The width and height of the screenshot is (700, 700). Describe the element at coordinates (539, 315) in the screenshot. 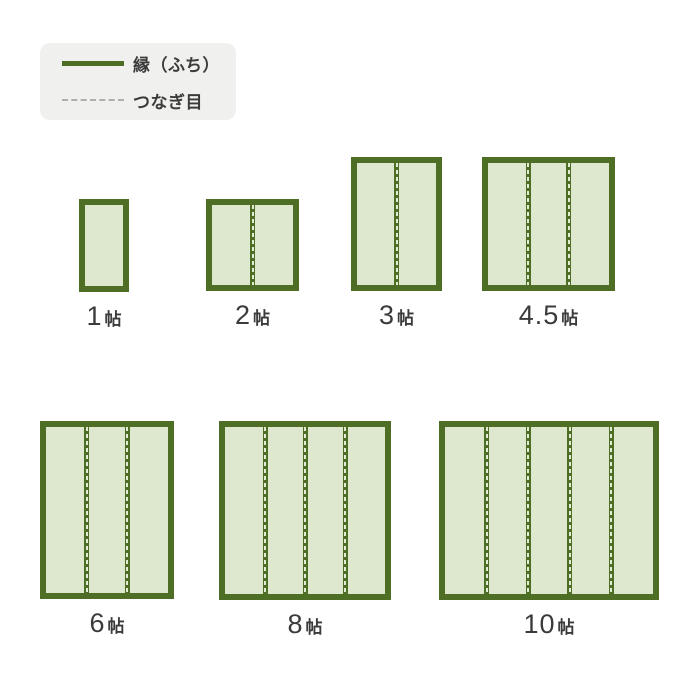

I see `size-number: 4.5` at that location.